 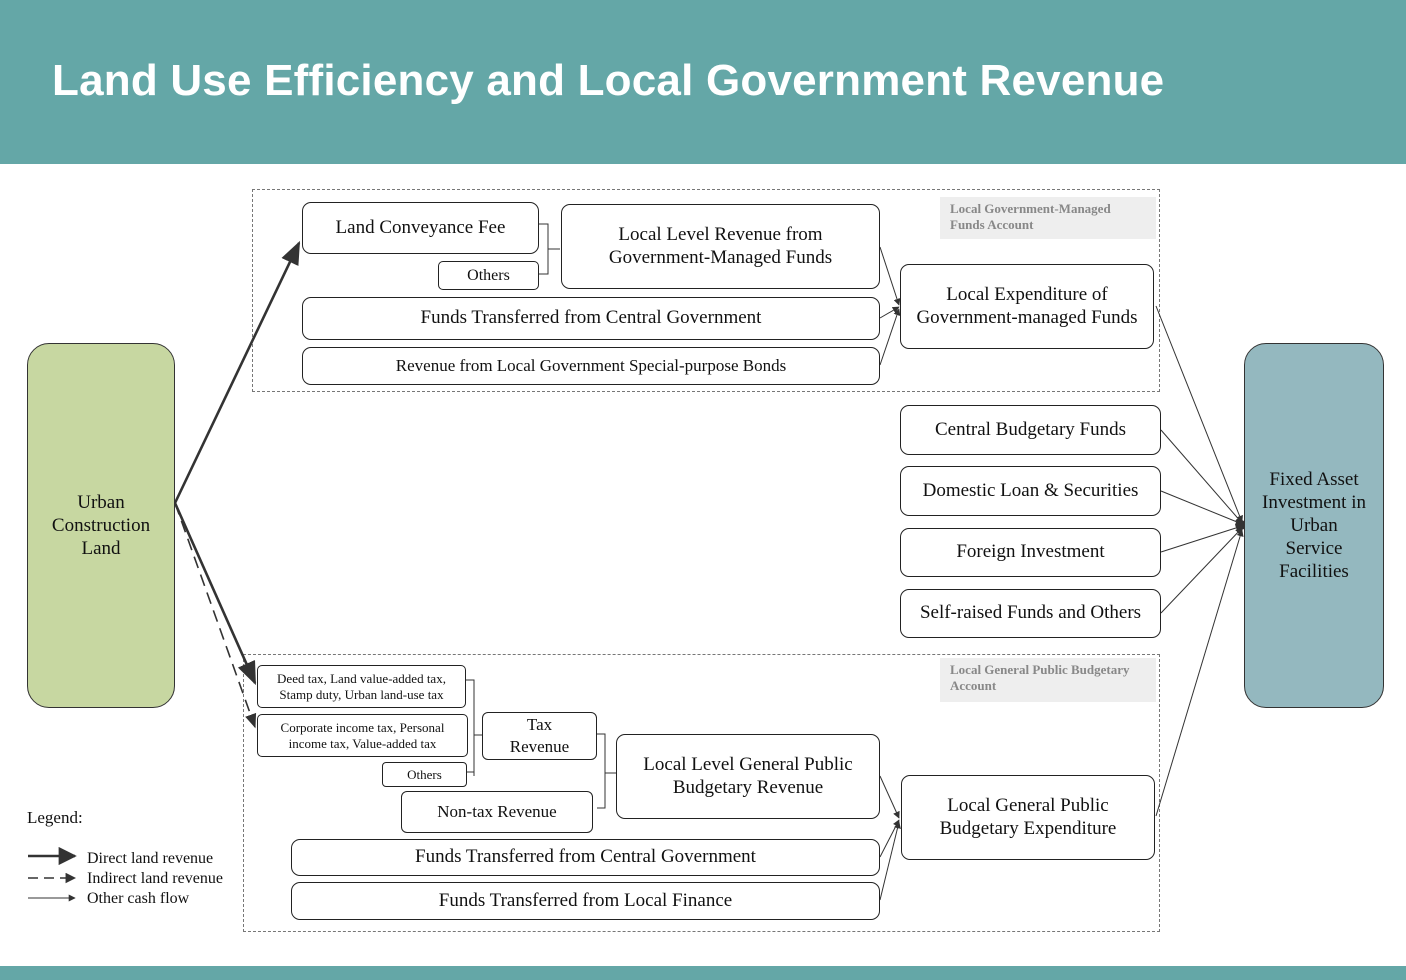 I want to click on non-tax-revenue-box: Non-tax Revenue, so click(x=497, y=812).